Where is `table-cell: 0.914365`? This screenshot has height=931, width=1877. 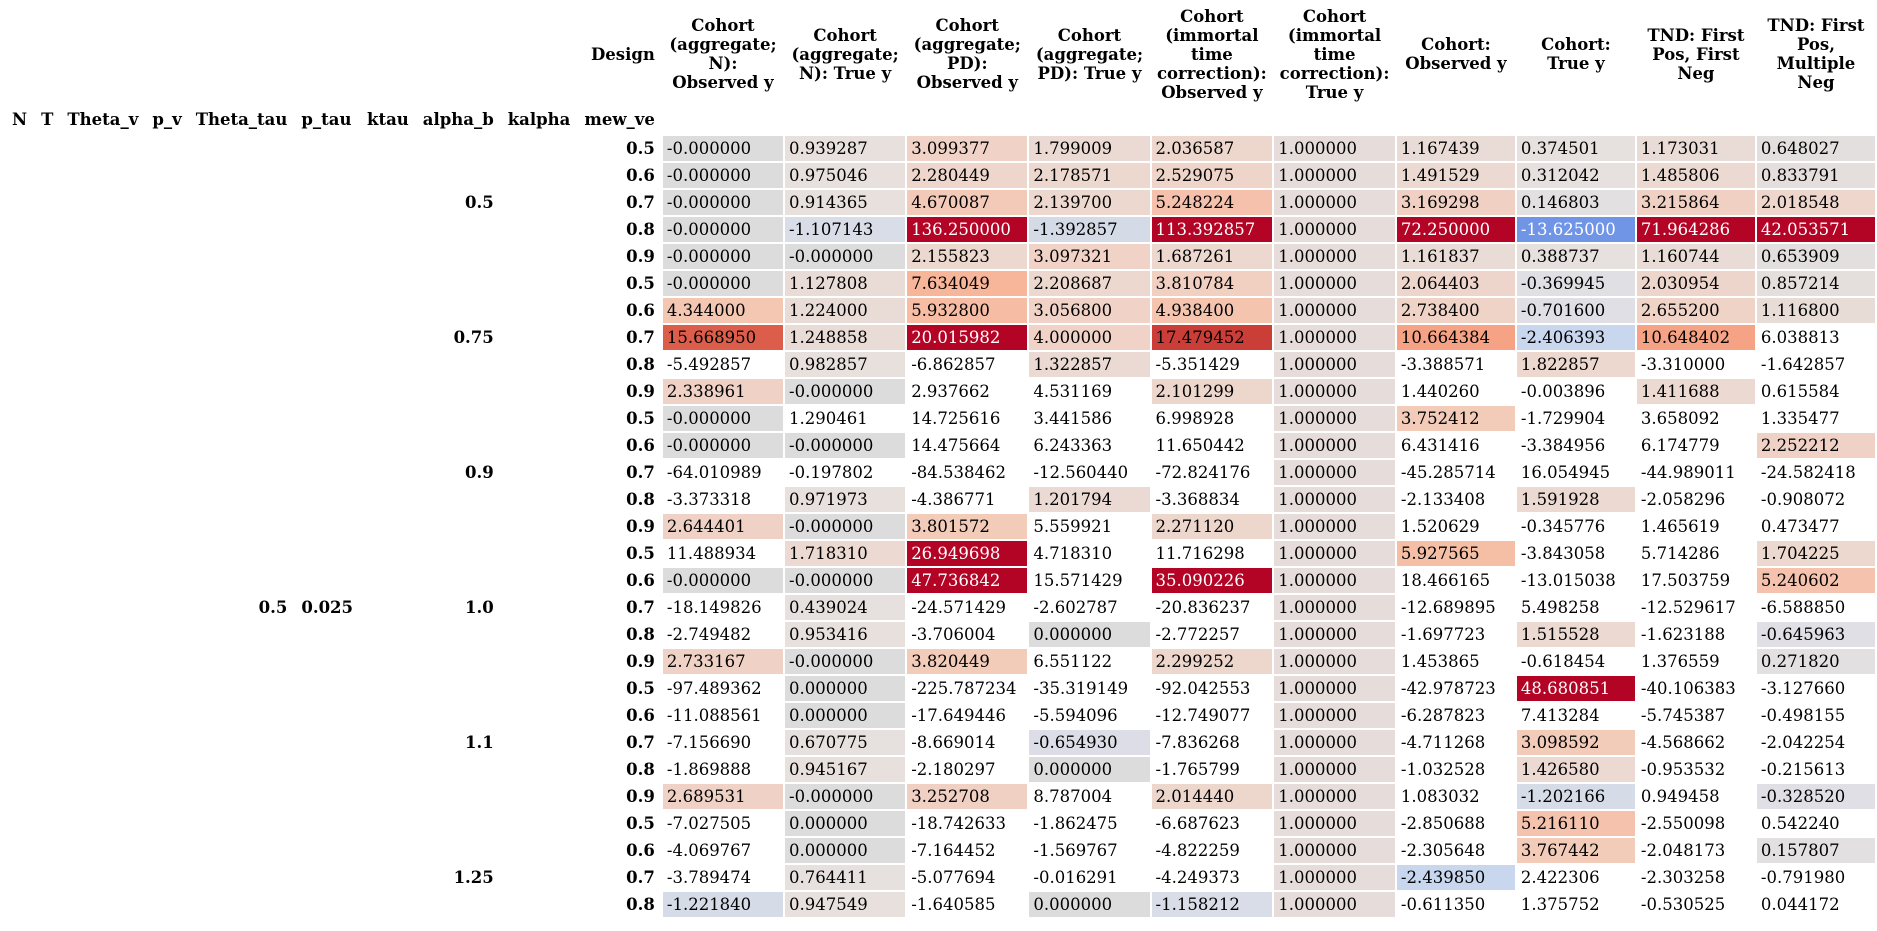
table-cell: 0.914365 is located at coordinates (845, 202).